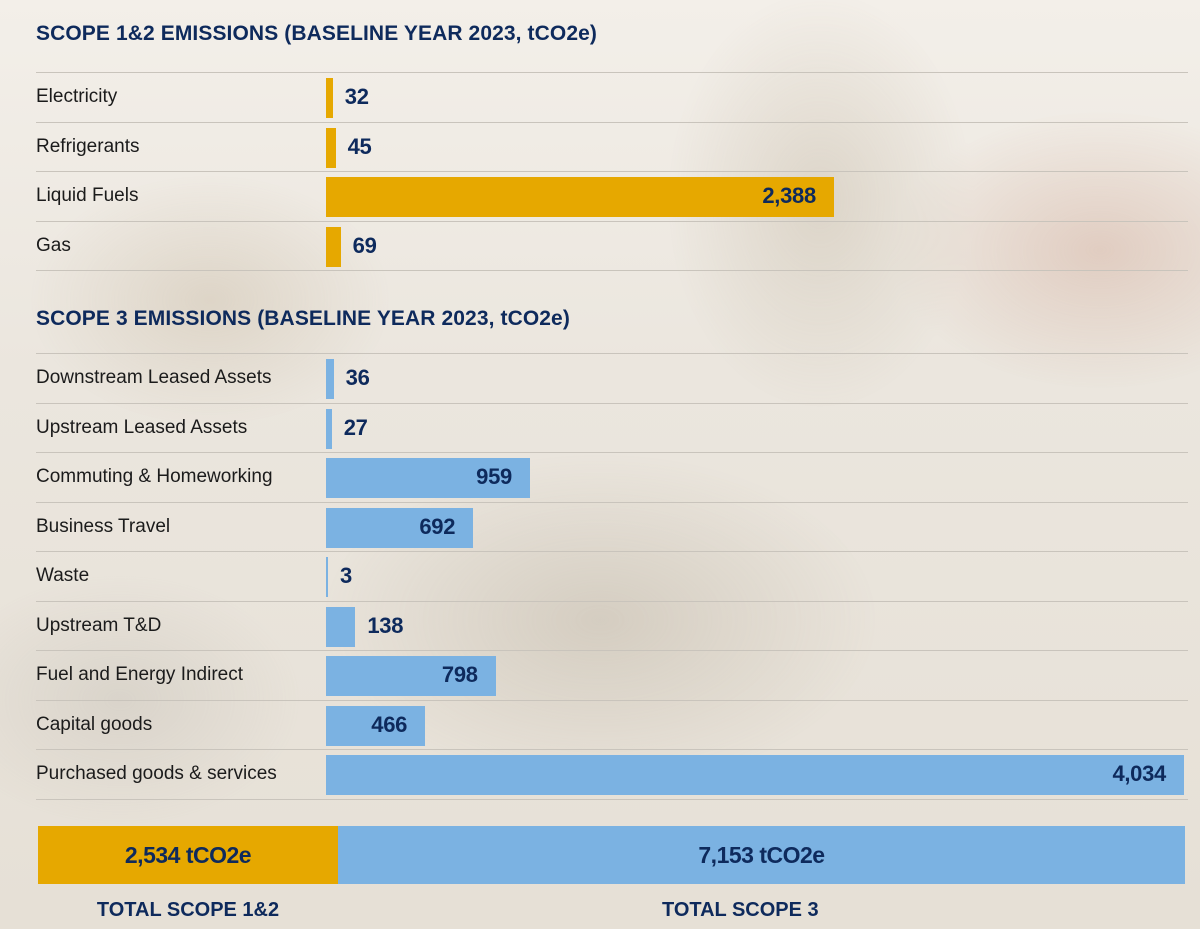 This screenshot has width=1200, height=929. What do you see at coordinates (87, 196) in the screenshot?
I see `category-label: Liquid Fuels` at bounding box center [87, 196].